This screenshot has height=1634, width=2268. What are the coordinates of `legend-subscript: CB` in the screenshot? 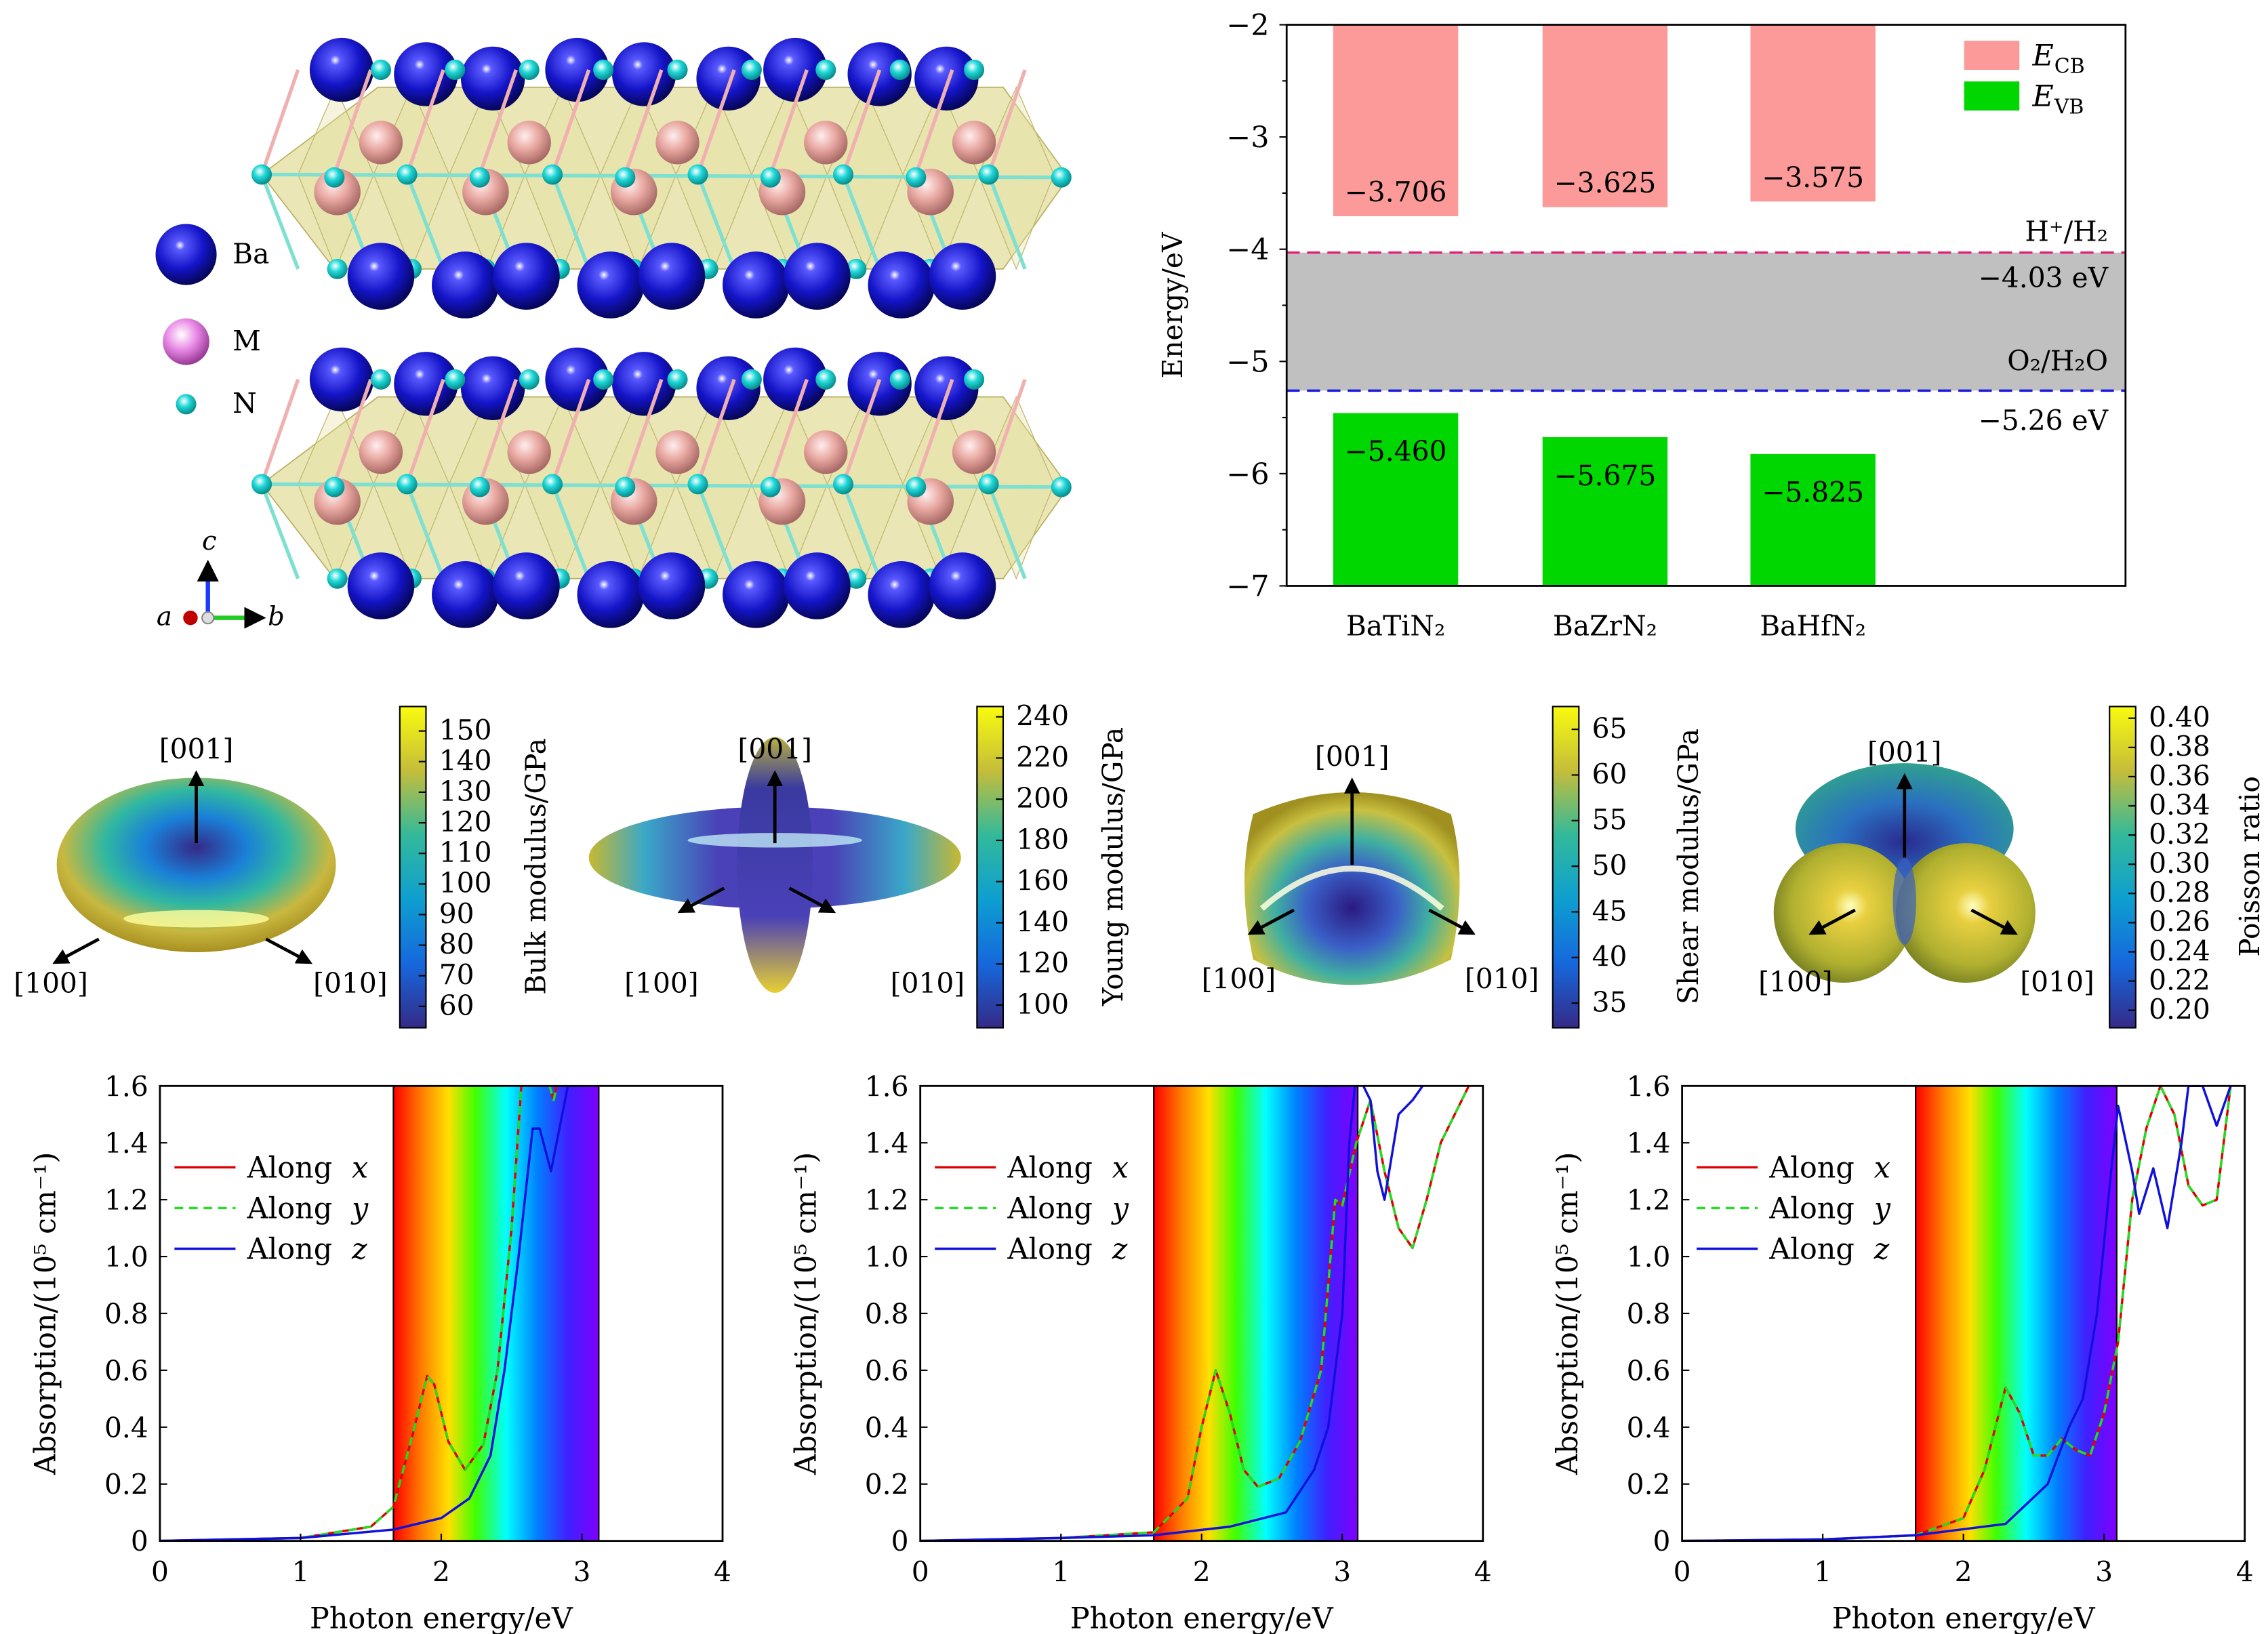 It's located at (2069, 66).